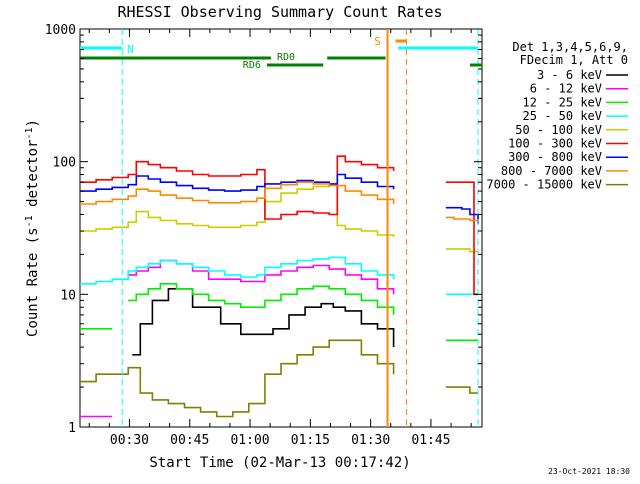  Describe the element at coordinates (33, 178) in the screenshot. I see `y-axis-label-tail: detector` at that location.